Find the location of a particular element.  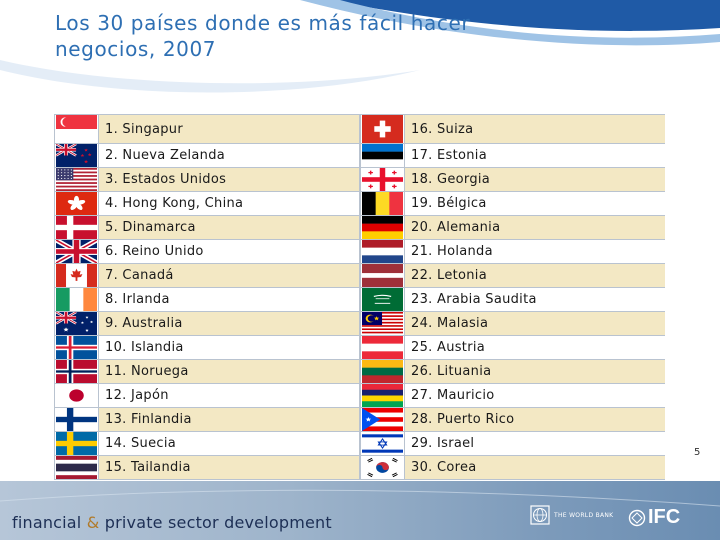

footer-tagline-part1: financial is located at coordinates (47, 522).